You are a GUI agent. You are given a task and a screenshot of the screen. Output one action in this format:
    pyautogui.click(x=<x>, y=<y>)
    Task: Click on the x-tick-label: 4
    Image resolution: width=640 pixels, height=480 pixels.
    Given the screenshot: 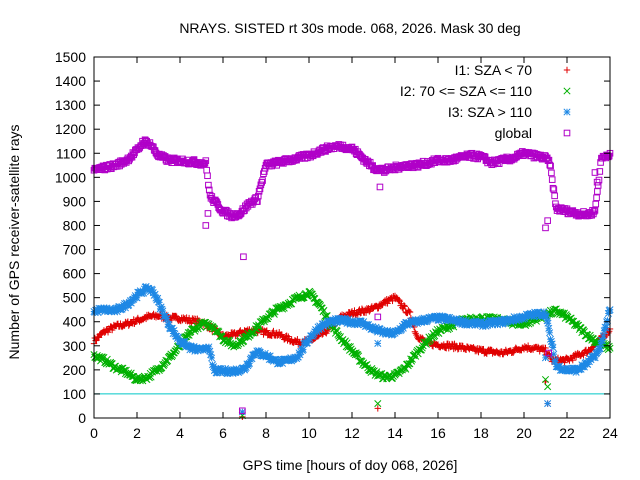 What is the action you would take?
    pyautogui.click(x=180, y=433)
    